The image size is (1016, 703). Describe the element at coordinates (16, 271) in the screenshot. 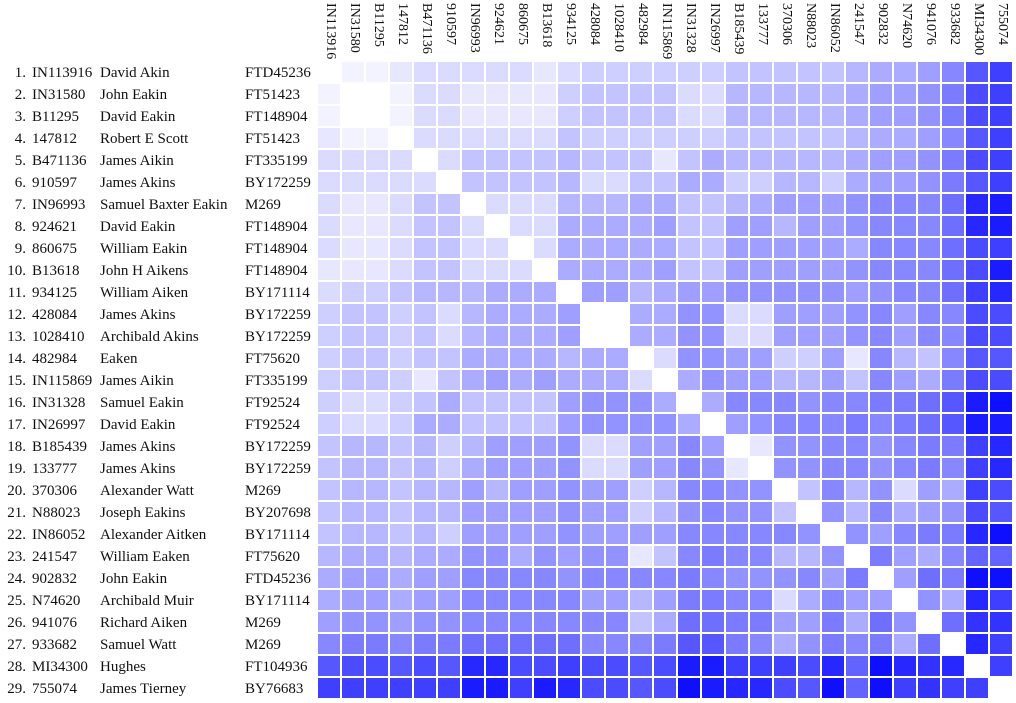

I see `row-number: 10.` at that location.